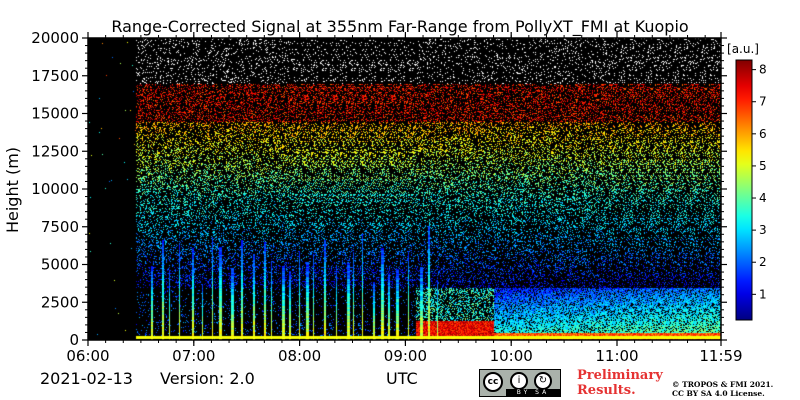 The image size is (800, 400). What do you see at coordinates (55, 38) in the screenshot?
I see `y-tick-label: 20000` at bounding box center [55, 38].